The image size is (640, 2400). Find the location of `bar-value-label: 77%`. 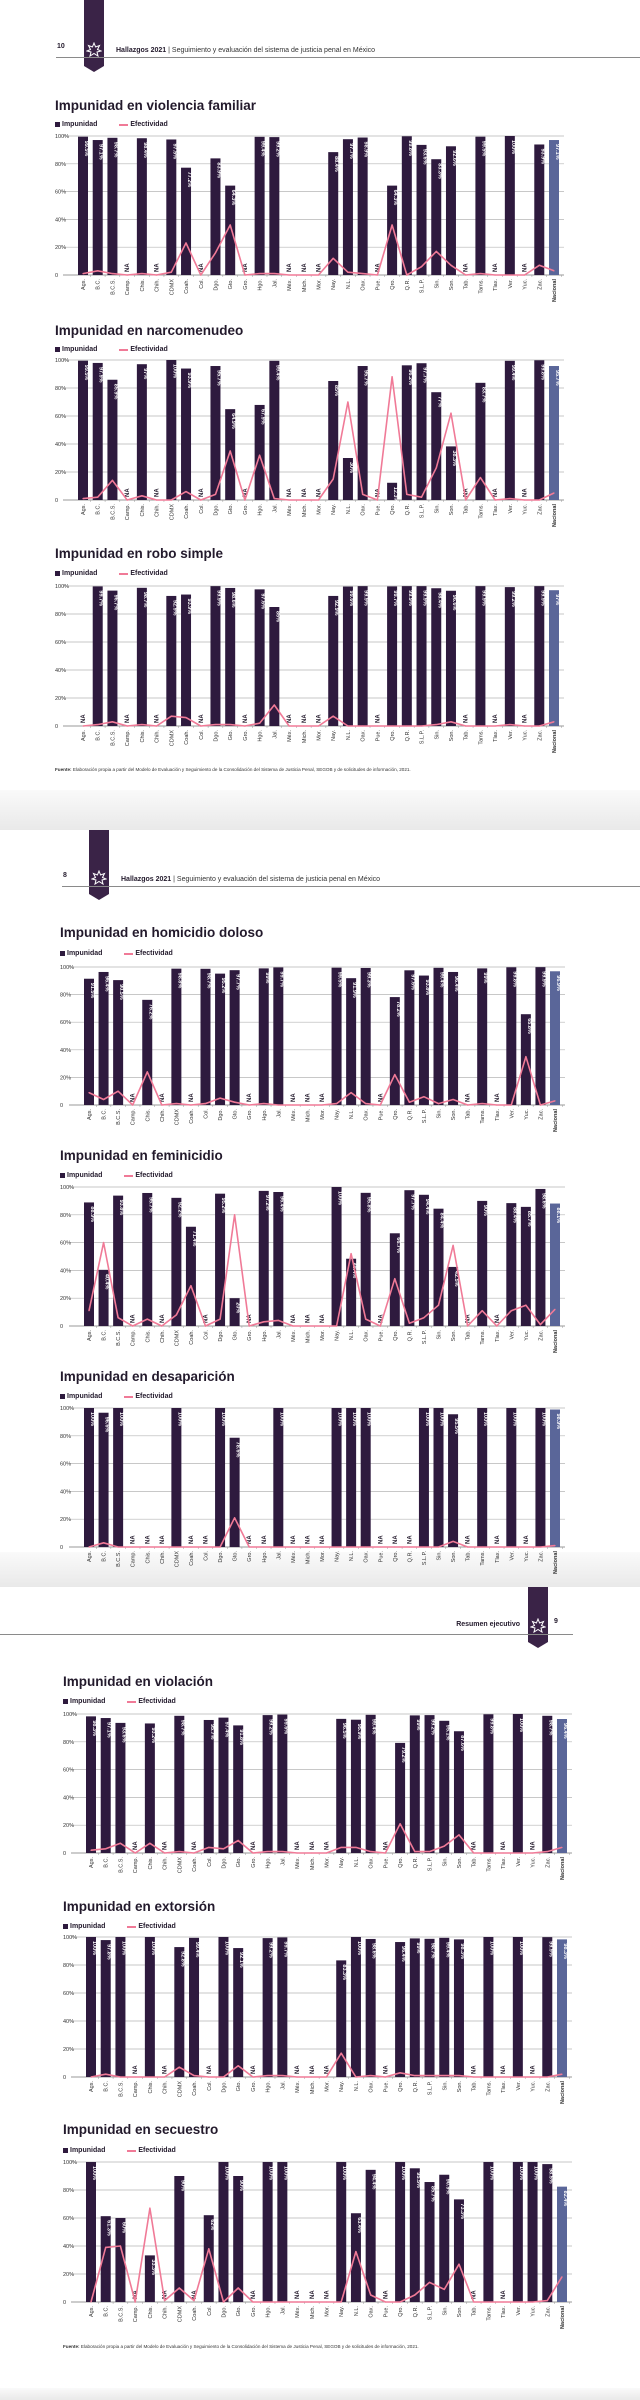

bar-value-label: 77% is located at coordinates (439, 401).